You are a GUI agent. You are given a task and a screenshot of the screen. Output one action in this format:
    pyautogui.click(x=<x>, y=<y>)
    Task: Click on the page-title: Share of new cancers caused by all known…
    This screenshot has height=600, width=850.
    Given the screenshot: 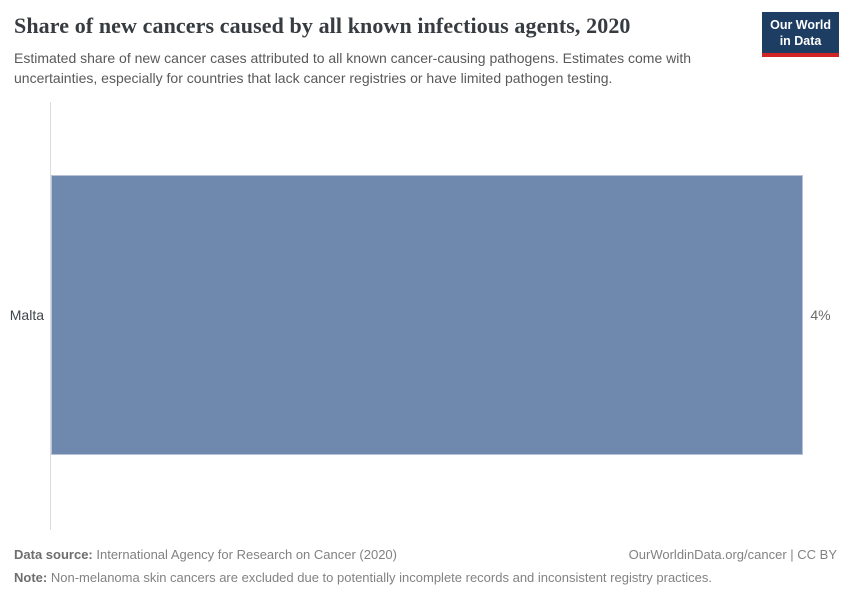 What is the action you would take?
    pyautogui.click(x=322, y=25)
    